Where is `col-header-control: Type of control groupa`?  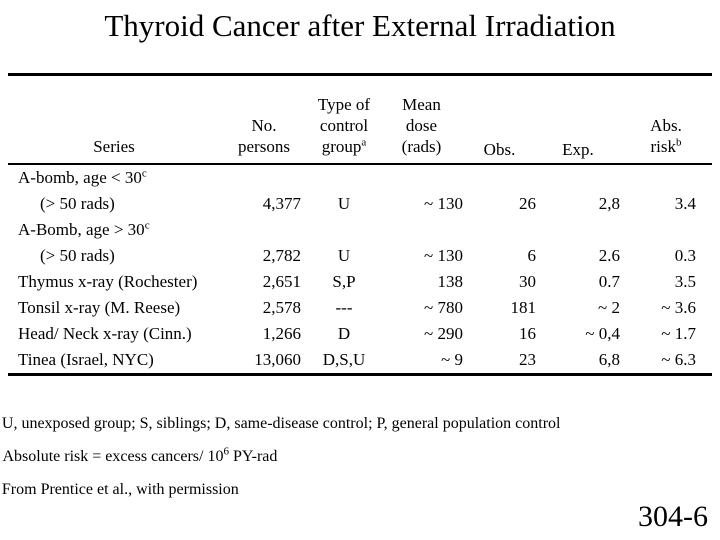
col-header-control: Type of control groupa is located at coordinates (344, 119).